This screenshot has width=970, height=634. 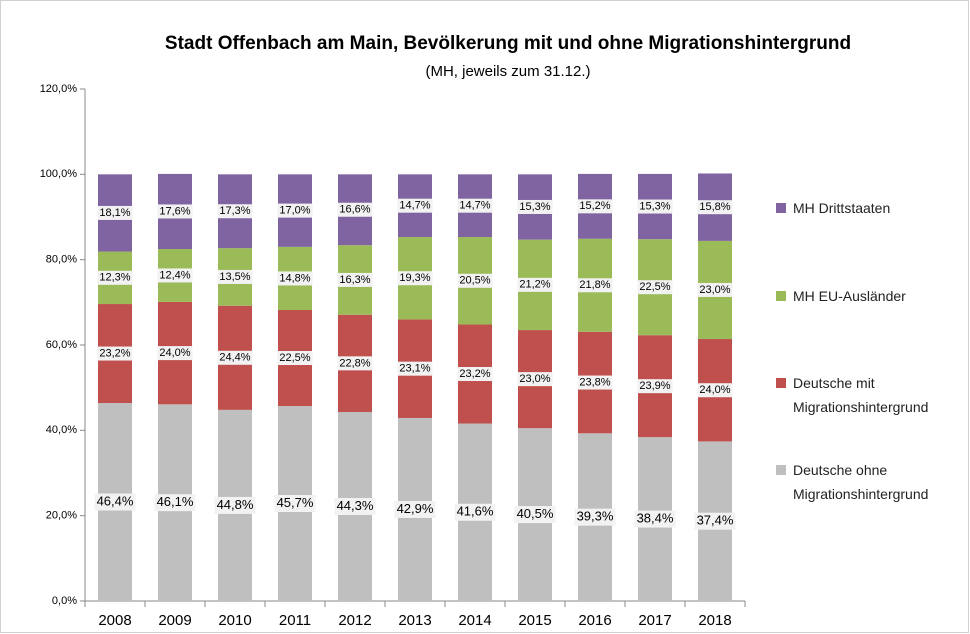 I want to click on data-label: 16,3%, so click(x=354, y=280).